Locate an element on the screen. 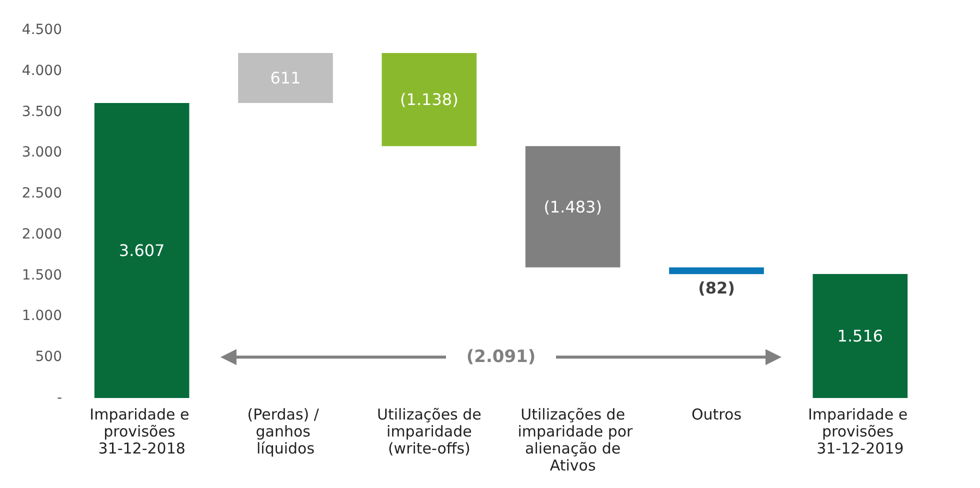 The height and width of the screenshot is (488, 980). x-tick-label: Utilizações de imparidade (write-offs) is located at coordinates (429, 432).